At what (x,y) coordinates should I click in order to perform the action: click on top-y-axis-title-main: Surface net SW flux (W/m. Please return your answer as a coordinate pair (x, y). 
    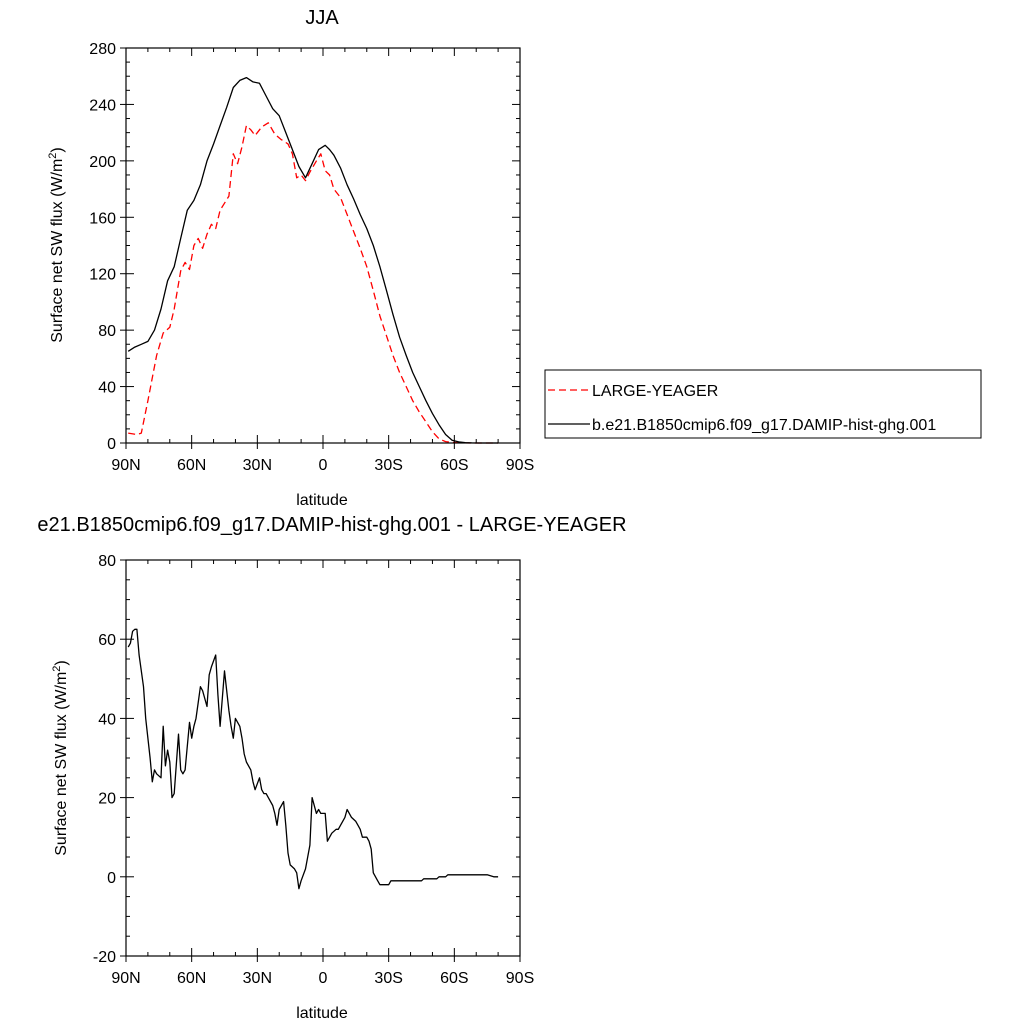
    Looking at the image, I should click on (57, 251).